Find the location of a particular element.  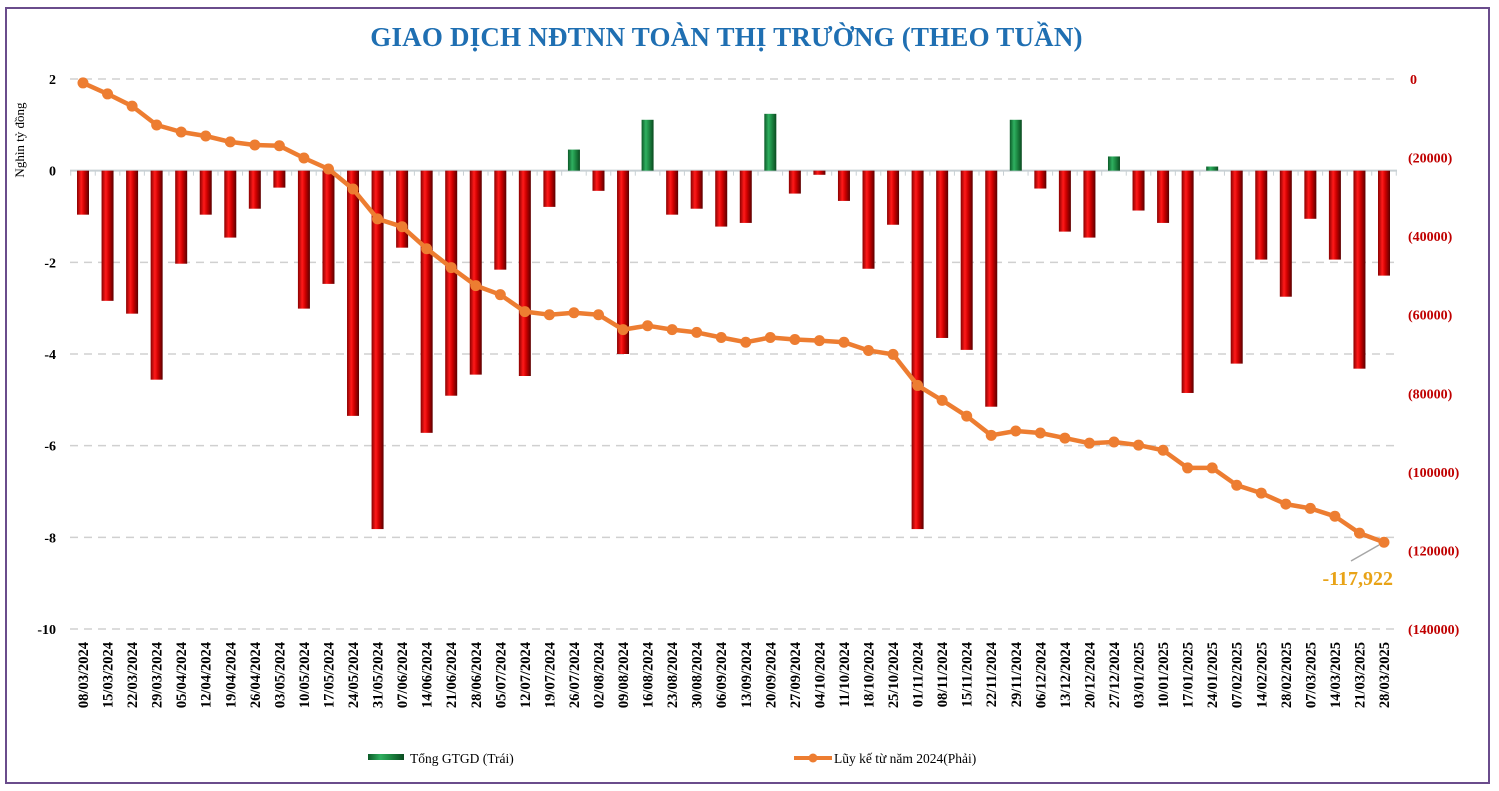

x-tick-label: 01/11/2024 is located at coordinates (919, 674).